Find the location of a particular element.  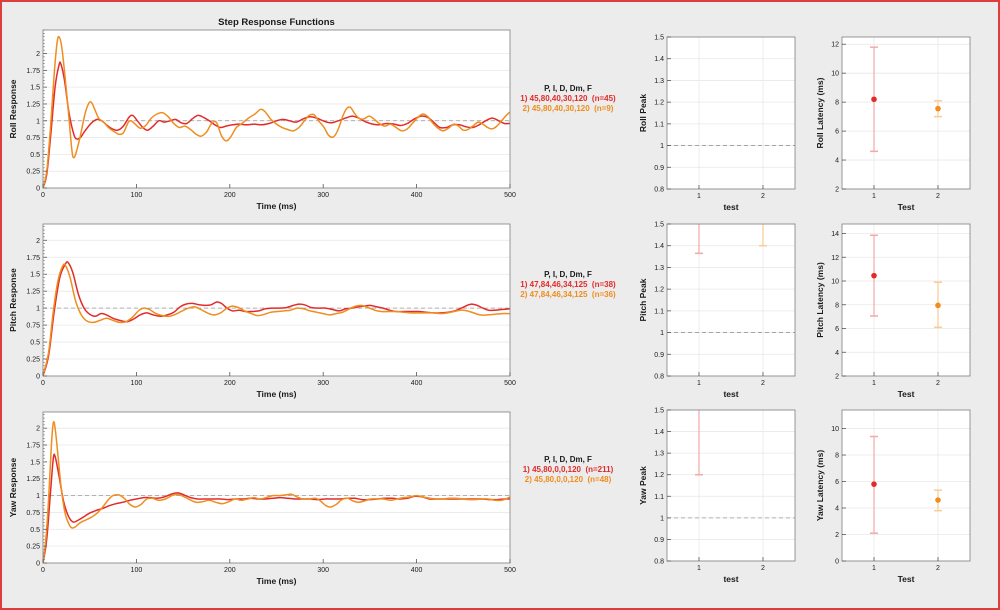

y-tick-label: 1.2 is located at coordinates (659, 103).